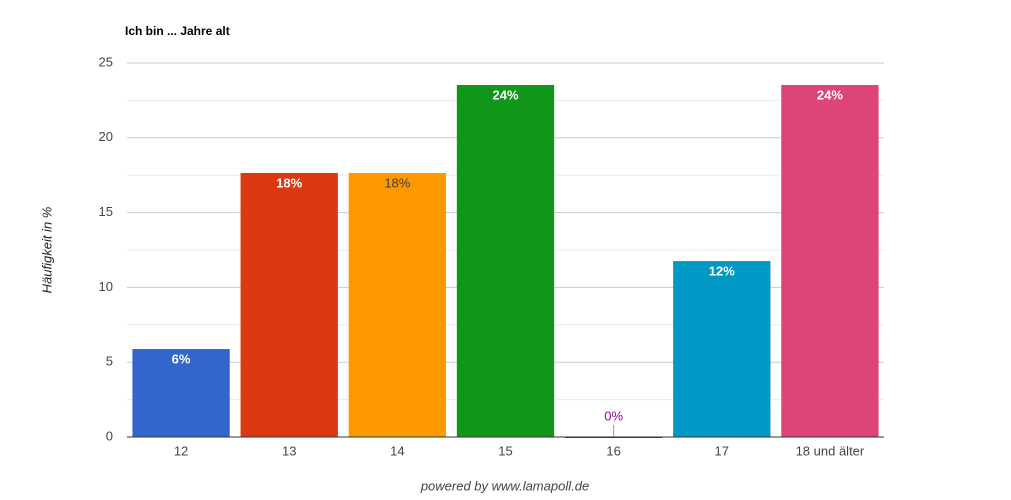  What do you see at coordinates (181, 358) in the screenshot?
I see `value-label: 6%` at bounding box center [181, 358].